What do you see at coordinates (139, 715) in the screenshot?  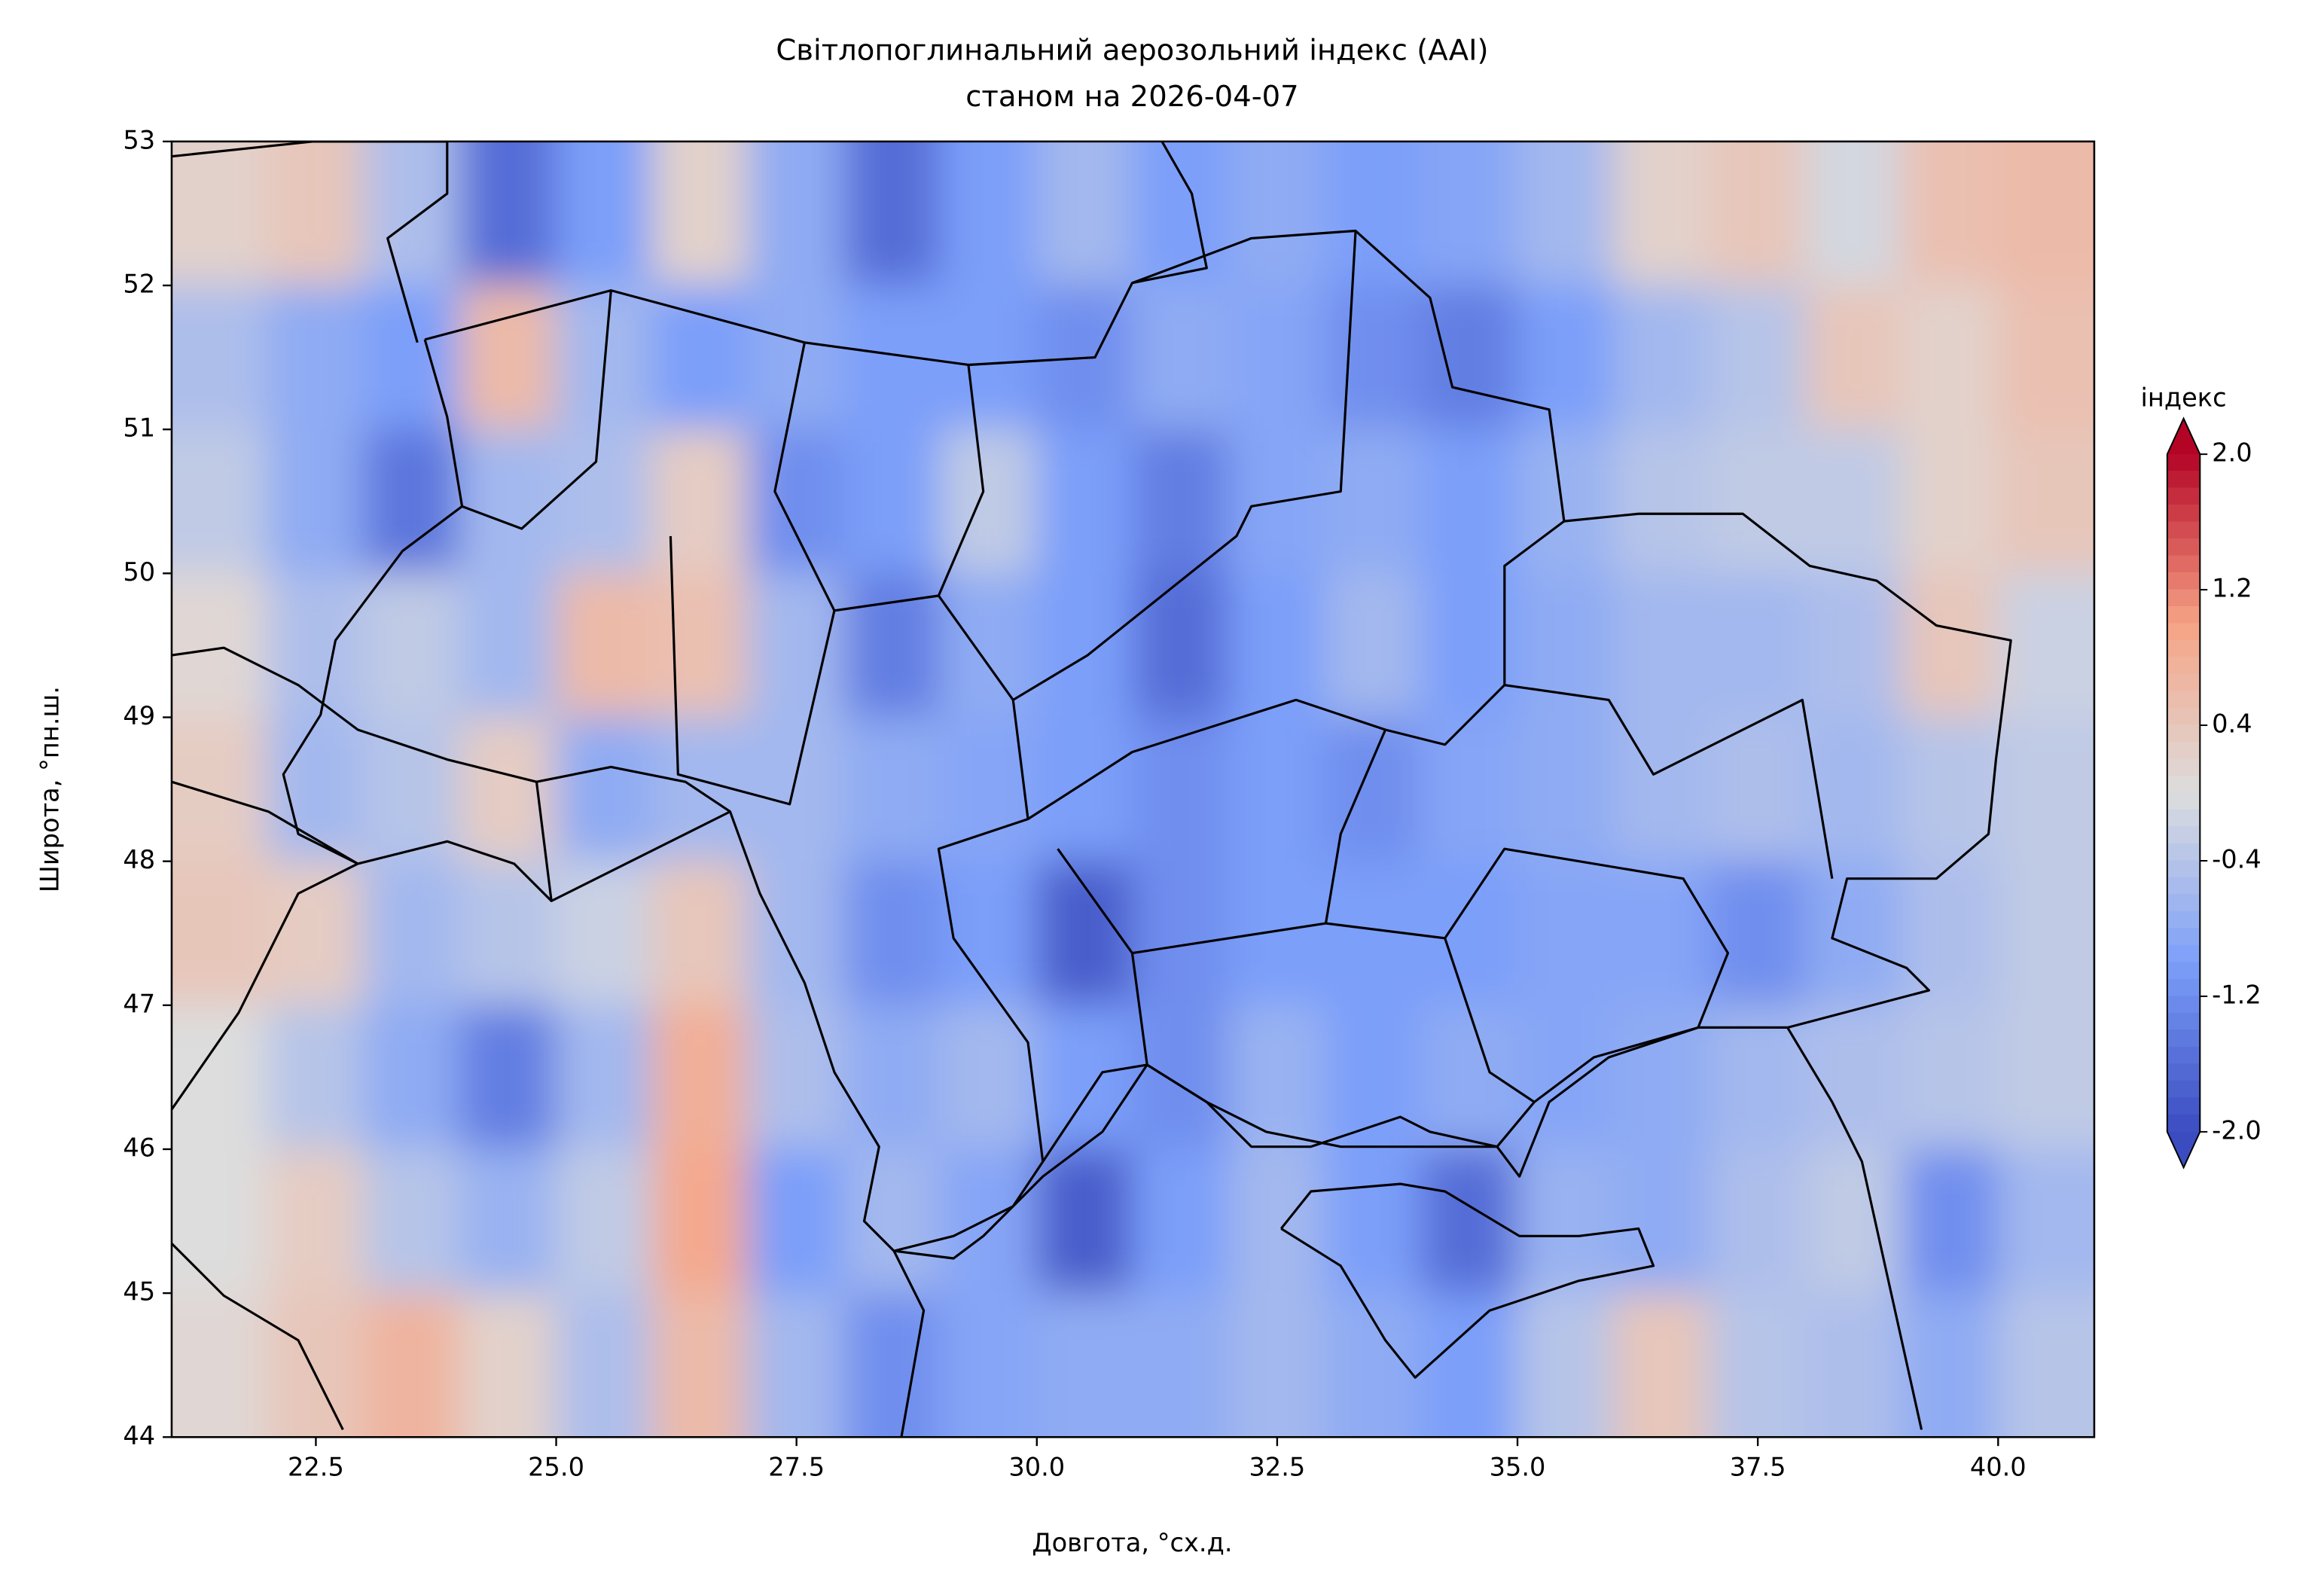 I see `y-tick-label: 49` at bounding box center [139, 715].